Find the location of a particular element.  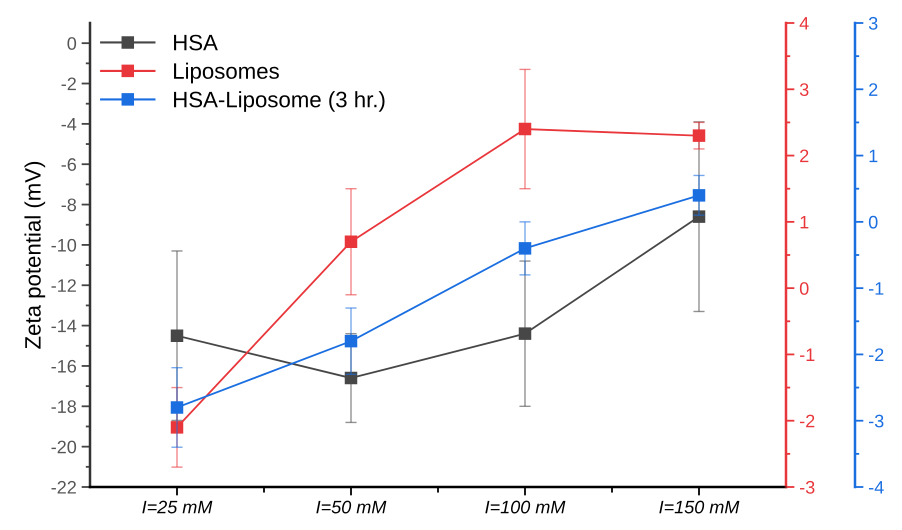

y-tick-label: -22 is located at coordinates (64, 487).